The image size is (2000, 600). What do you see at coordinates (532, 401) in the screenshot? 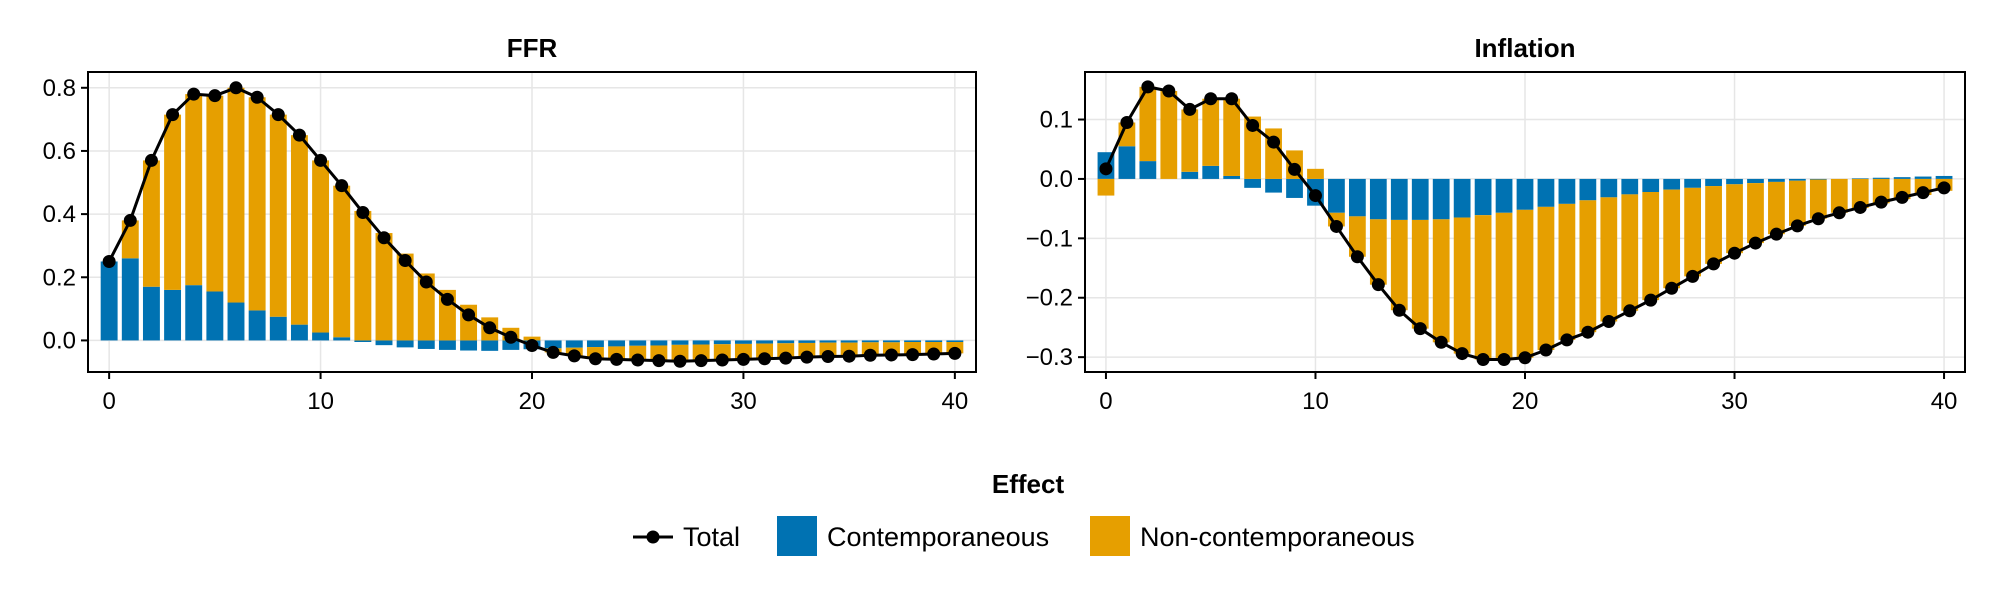
I see `x-tick-label-ffr: 20` at bounding box center [532, 401].